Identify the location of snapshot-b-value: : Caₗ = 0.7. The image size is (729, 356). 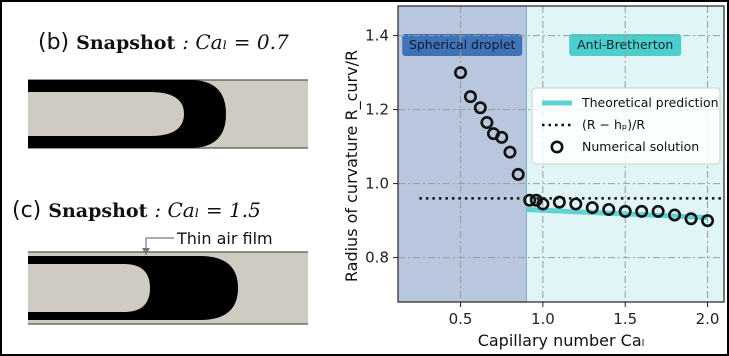
(235, 42).